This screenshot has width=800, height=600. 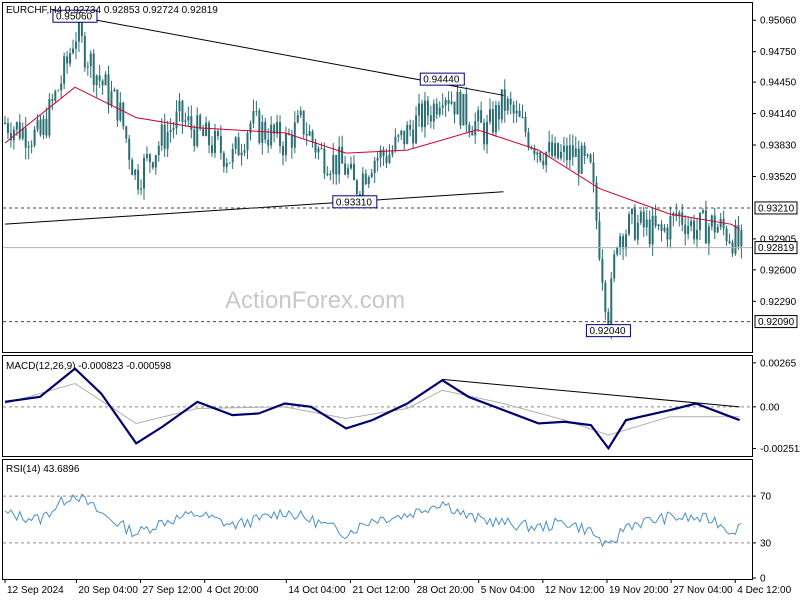 What do you see at coordinates (446, 590) in the screenshot?
I see `xtick-label: 28 Oct 20:00` at bounding box center [446, 590].